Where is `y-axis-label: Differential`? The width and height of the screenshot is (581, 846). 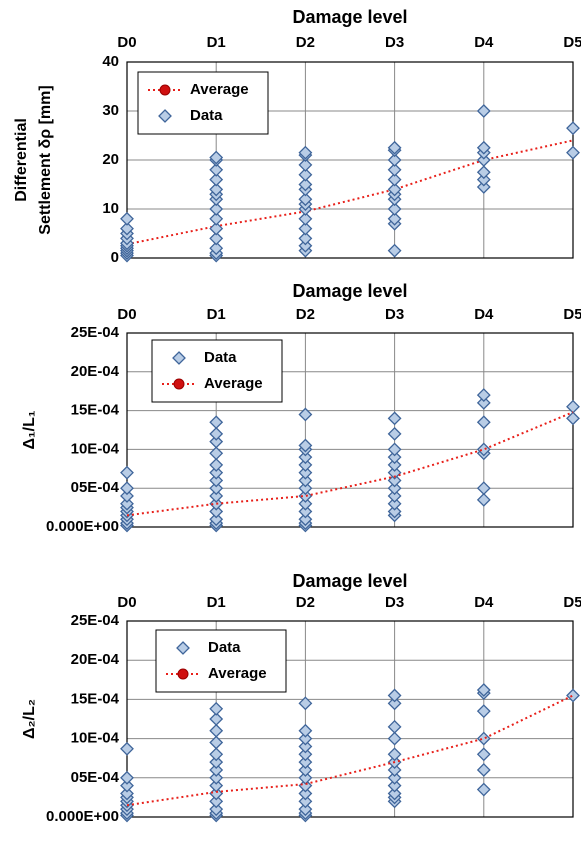 y-axis-label: Differential is located at coordinates (21, 160).